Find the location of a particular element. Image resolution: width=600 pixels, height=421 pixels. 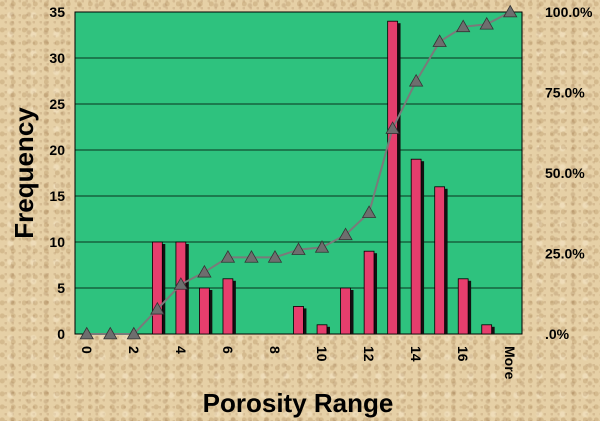

y-tick-label: 5 is located at coordinates (61, 288).